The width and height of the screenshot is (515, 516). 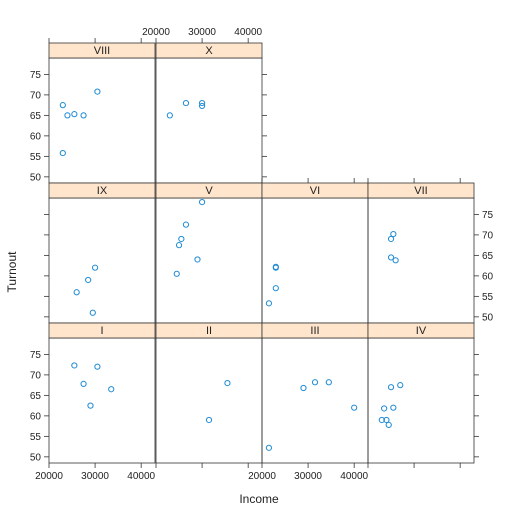 I want to click on panel-viii: VIII, so click(x=102, y=113).